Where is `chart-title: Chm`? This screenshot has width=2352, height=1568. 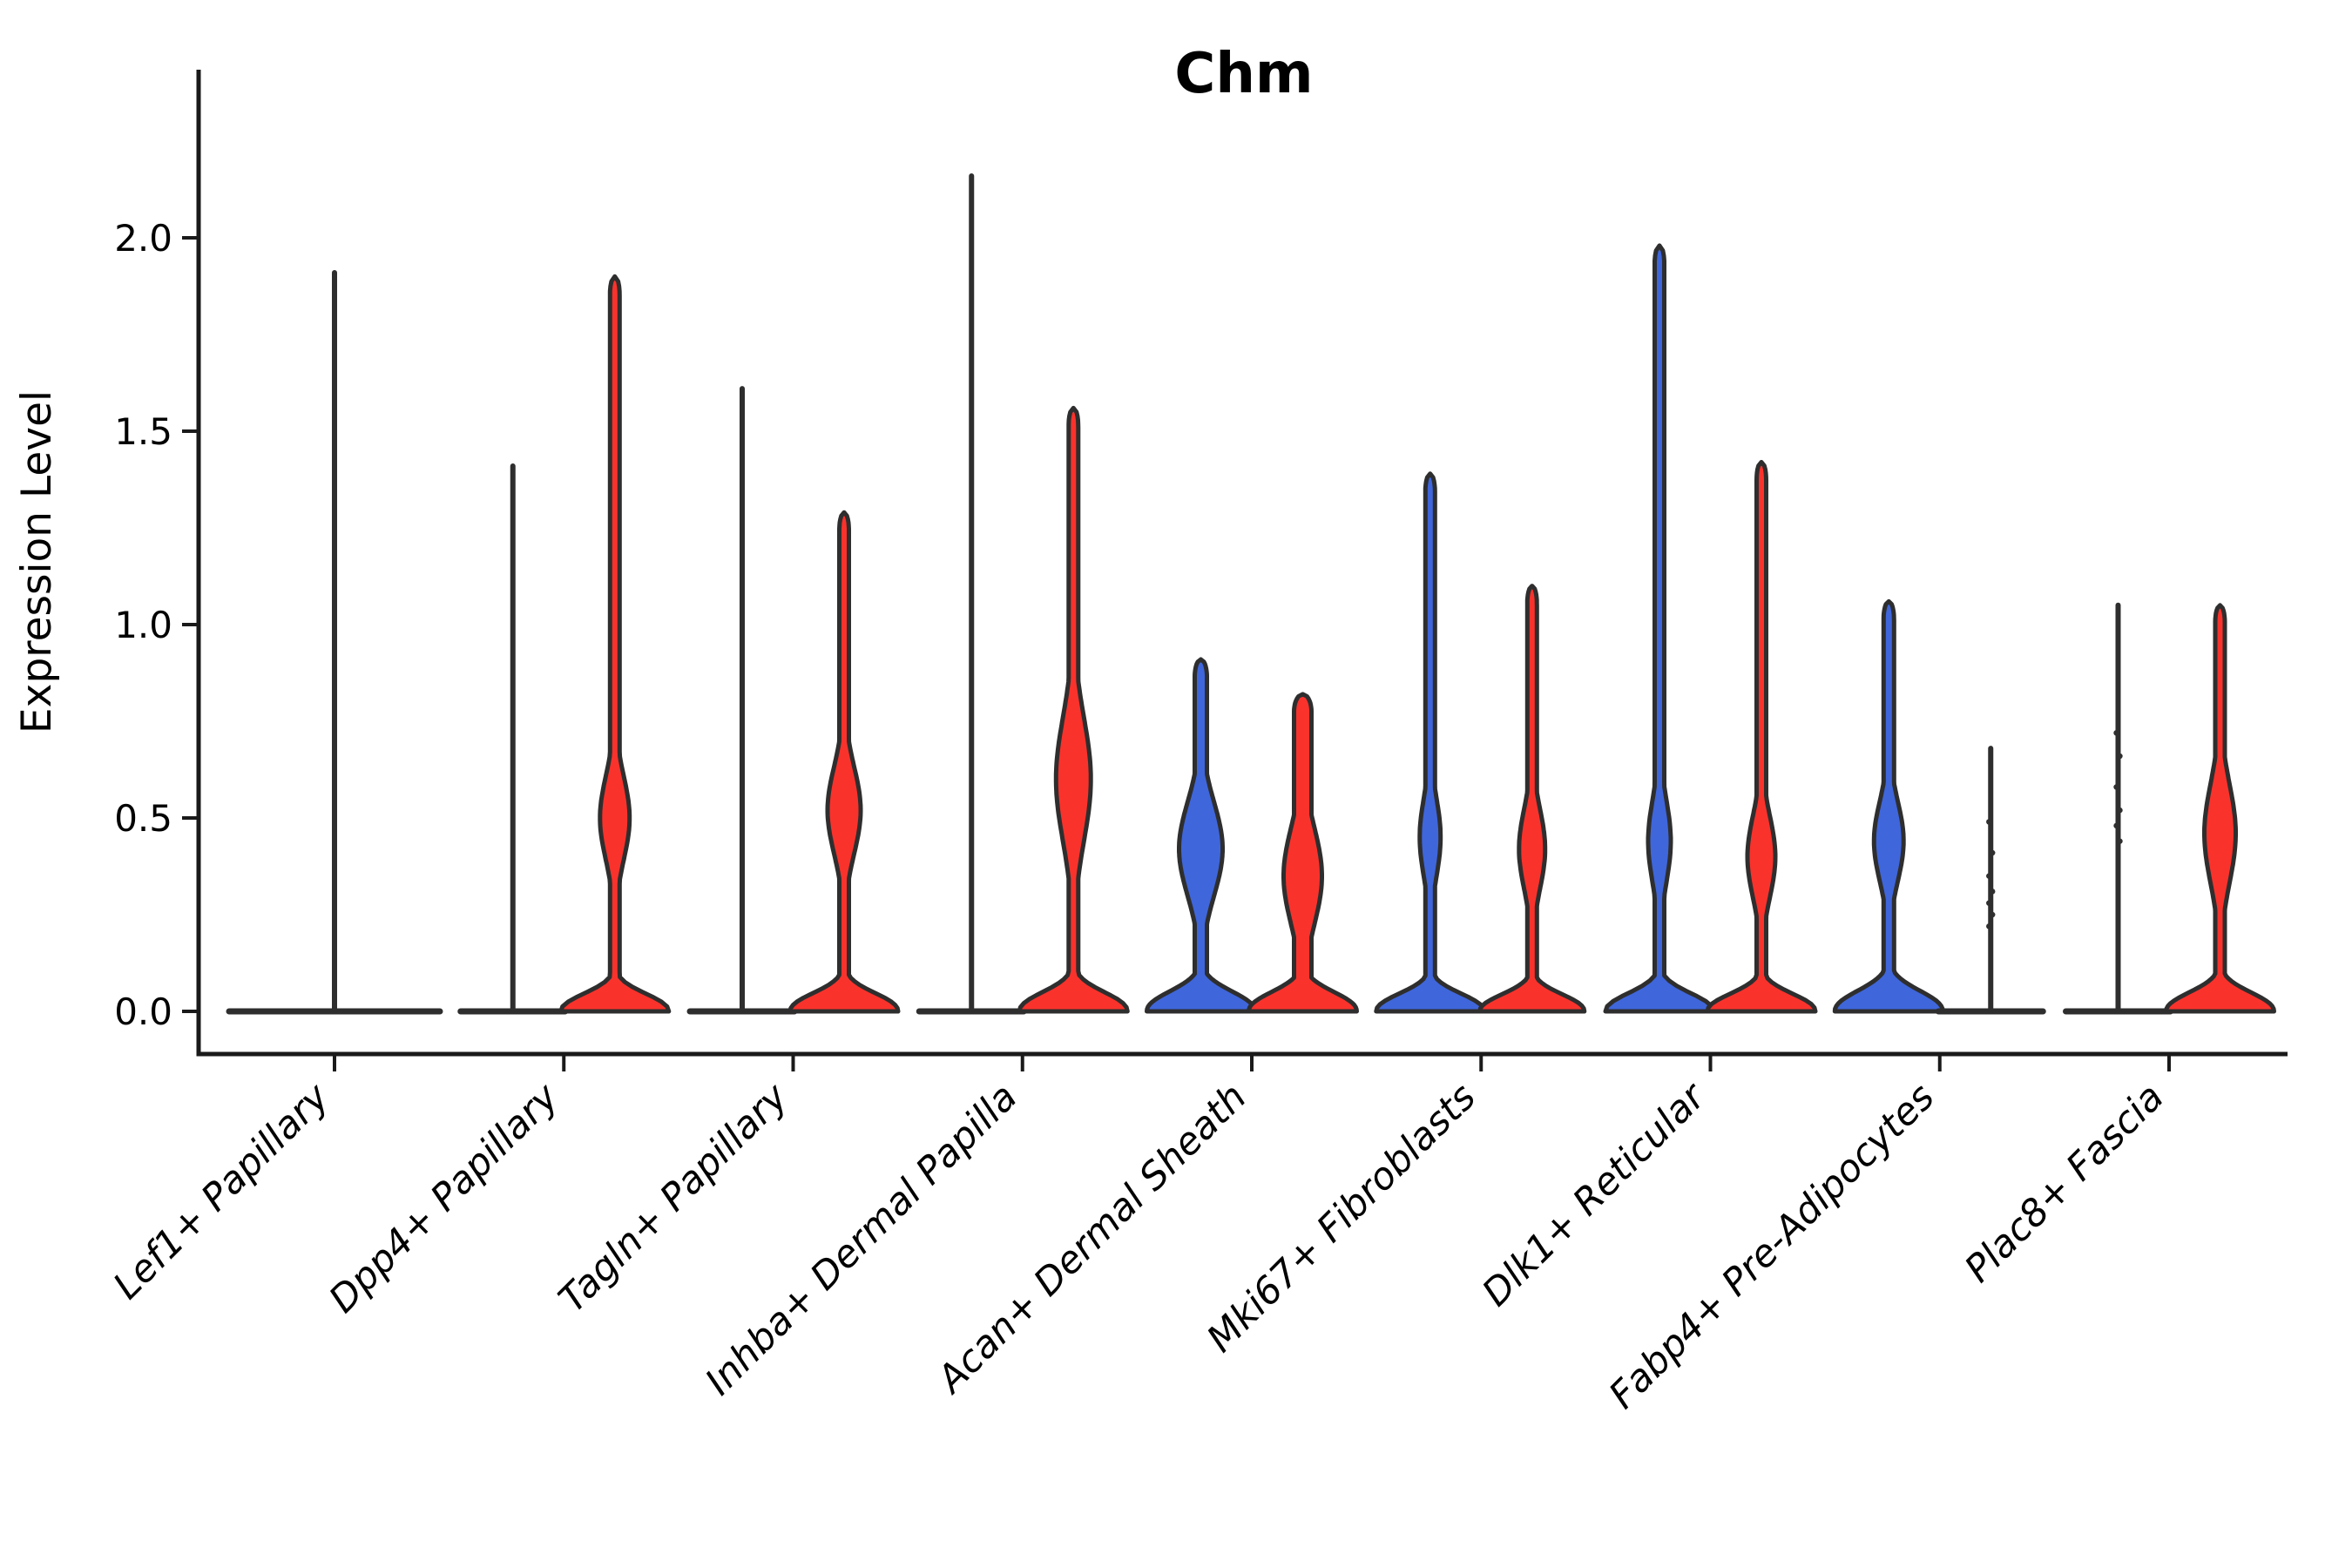
chart-title: Chm is located at coordinates (1243, 74).